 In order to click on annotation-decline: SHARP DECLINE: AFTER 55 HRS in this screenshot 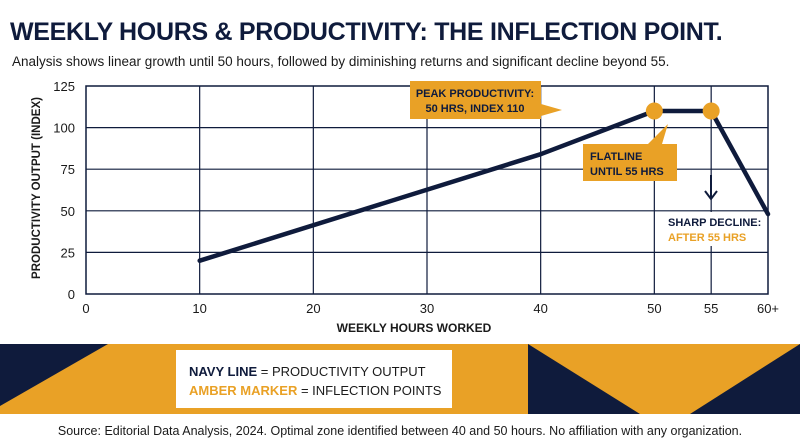, I will do `click(713, 210)`.